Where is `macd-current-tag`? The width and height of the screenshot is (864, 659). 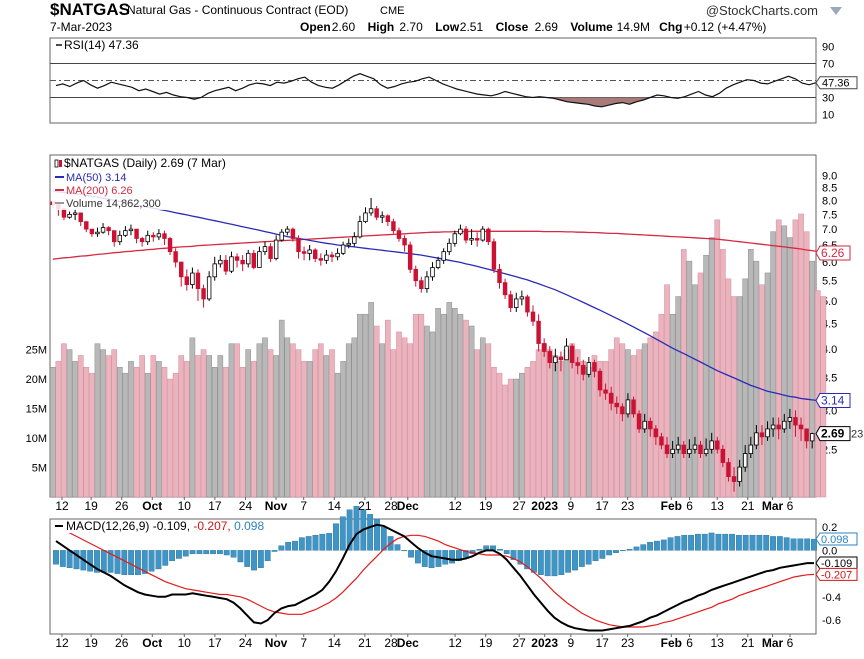 macd-current-tag is located at coordinates (836, 574).